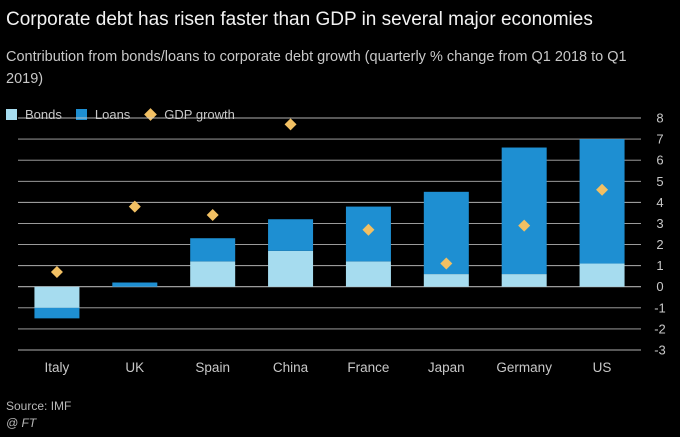 This screenshot has width=680, height=437. What do you see at coordinates (57, 367) in the screenshot?
I see `x-tick-label: Italy` at bounding box center [57, 367].